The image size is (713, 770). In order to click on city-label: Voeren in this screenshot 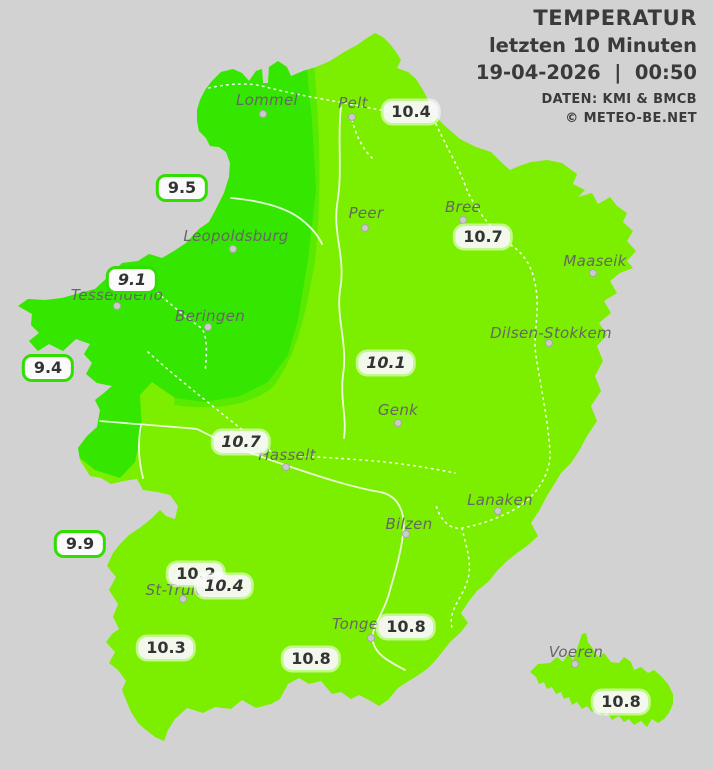, I will do `click(576, 652)`.